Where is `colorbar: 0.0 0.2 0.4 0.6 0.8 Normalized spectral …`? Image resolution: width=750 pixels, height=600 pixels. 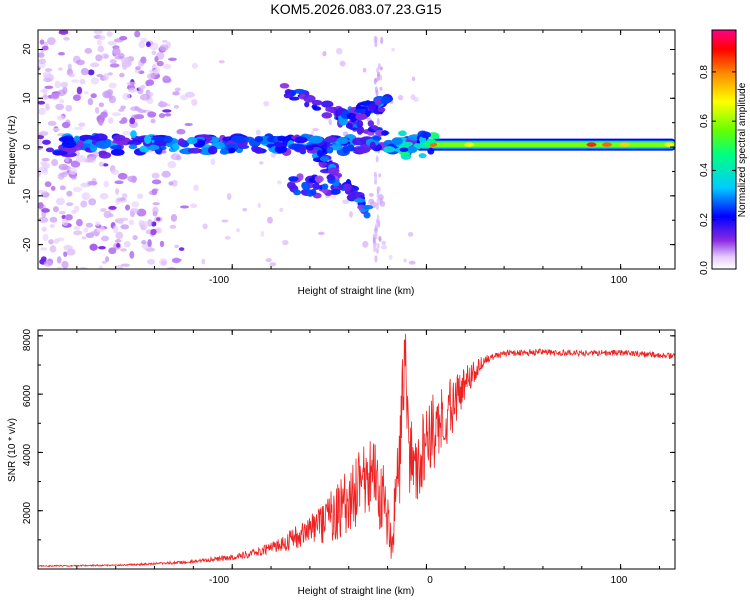
colorbar: 0.0 0.2 0.4 0.6 0.8 Normalized spectral … is located at coordinates (723, 152).